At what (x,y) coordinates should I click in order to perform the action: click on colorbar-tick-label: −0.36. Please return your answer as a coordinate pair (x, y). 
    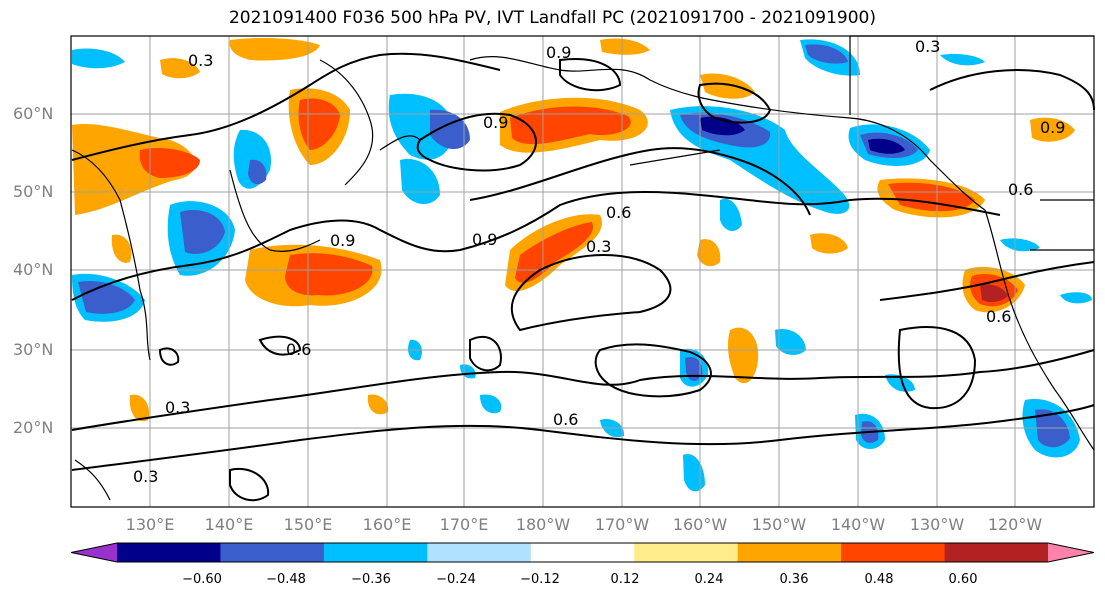
    Looking at the image, I should click on (371, 579).